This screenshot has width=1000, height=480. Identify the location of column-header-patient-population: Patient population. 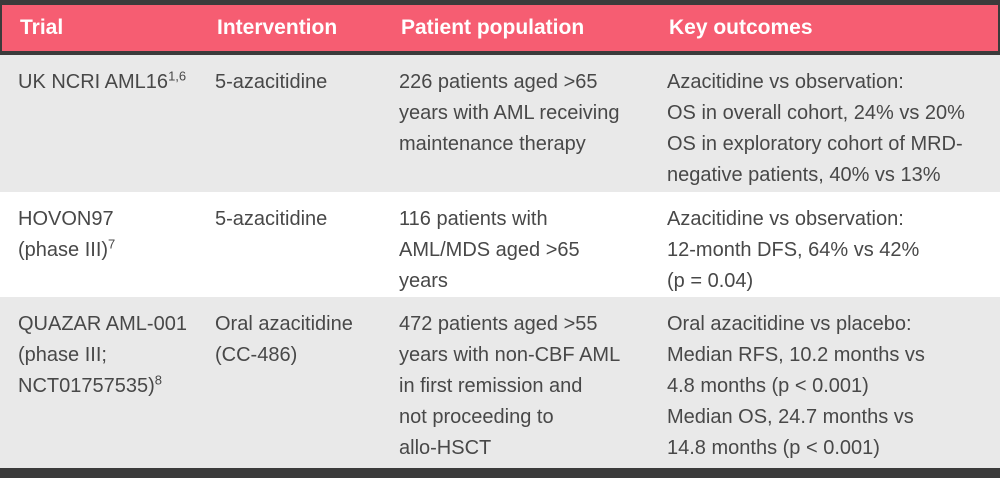
(493, 27).